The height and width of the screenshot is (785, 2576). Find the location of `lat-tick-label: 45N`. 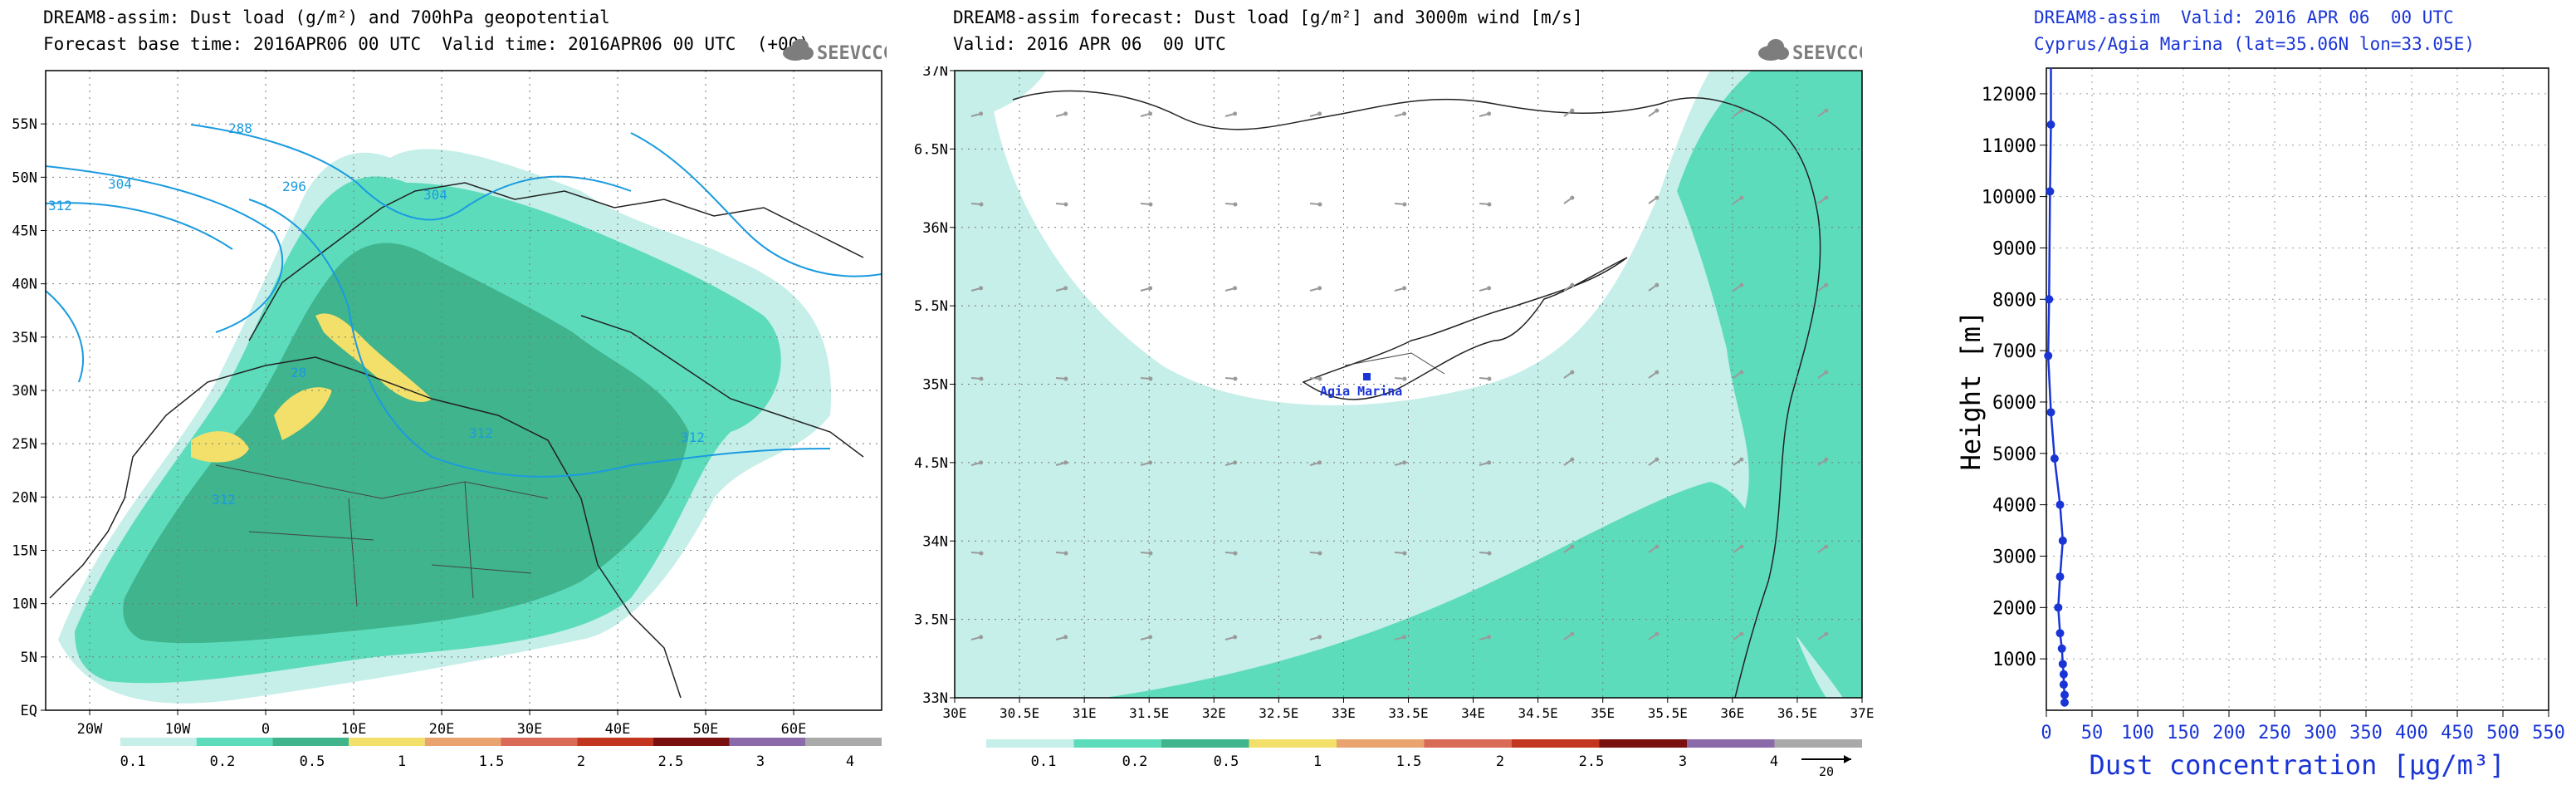

lat-tick-label: 45N is located at coordinates (24, 231).